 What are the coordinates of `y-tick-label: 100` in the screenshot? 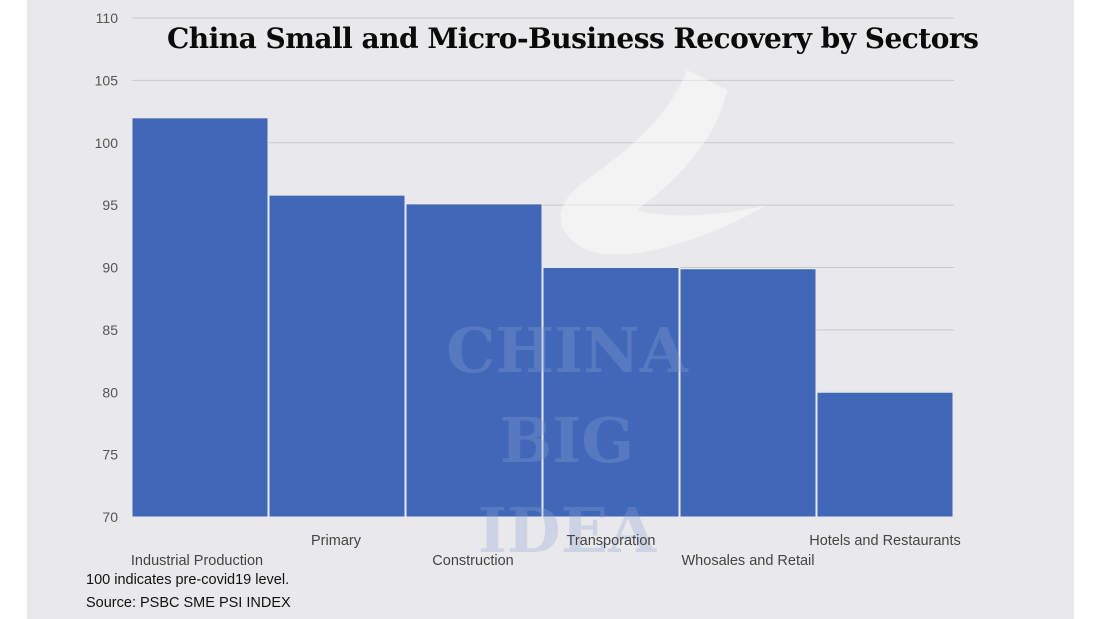 It's located at (107, 143).